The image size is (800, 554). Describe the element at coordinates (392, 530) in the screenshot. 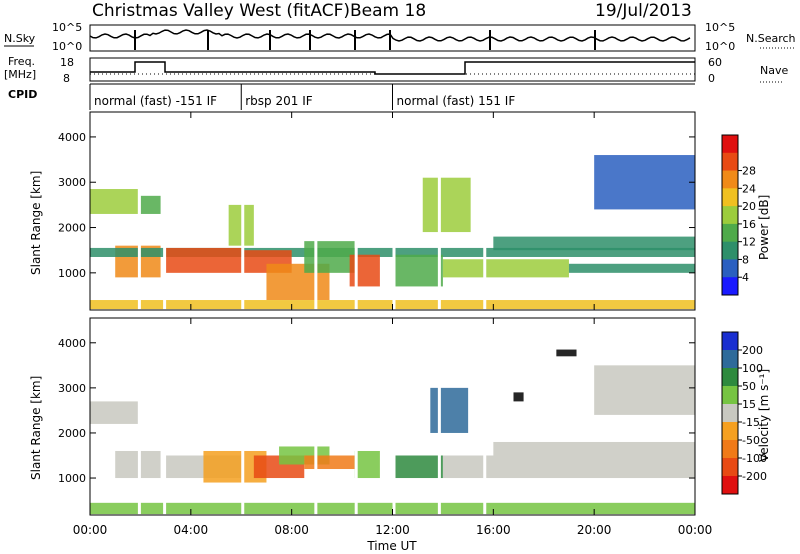

I see `x-tick-label: 12:00` at that location.